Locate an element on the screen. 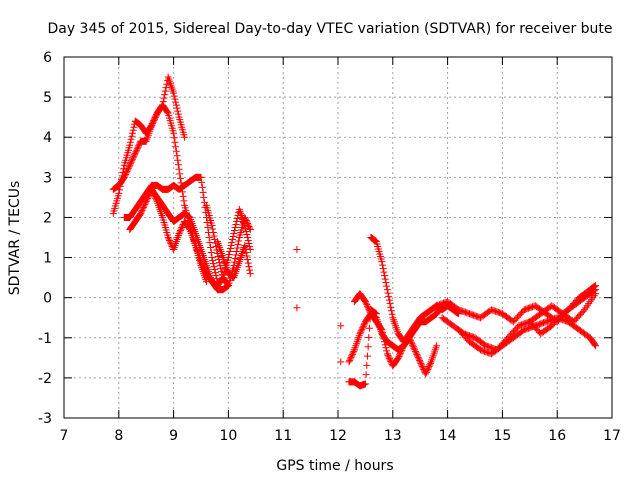 The width and height of the screenshot is (640, 480). x-tick-label: 9 is located at coordinates (173, 436).